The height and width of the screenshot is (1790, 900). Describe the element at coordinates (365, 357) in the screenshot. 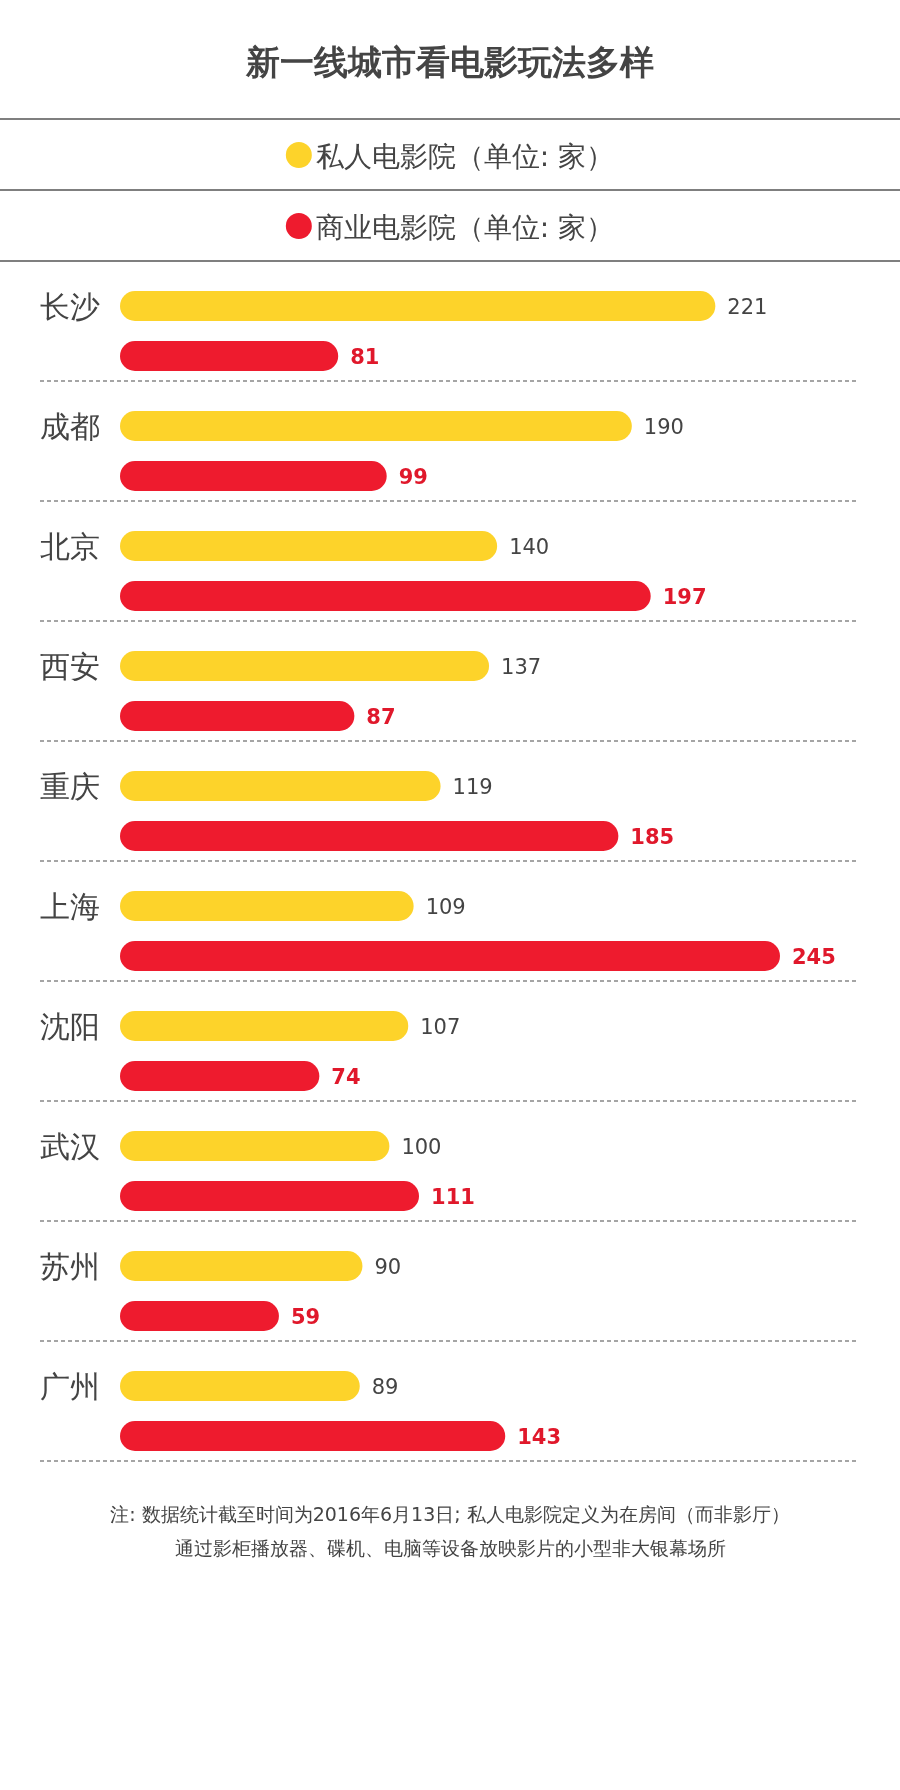

I see `data-label: 81` at that location.